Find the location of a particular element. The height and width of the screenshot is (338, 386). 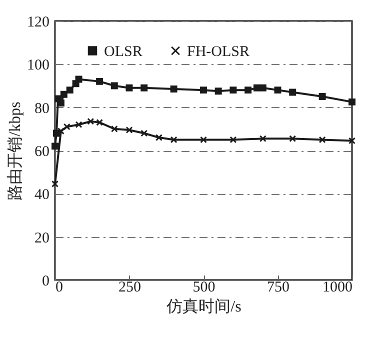

x-tick-label: 1000 is located at coordinates (337, 288).